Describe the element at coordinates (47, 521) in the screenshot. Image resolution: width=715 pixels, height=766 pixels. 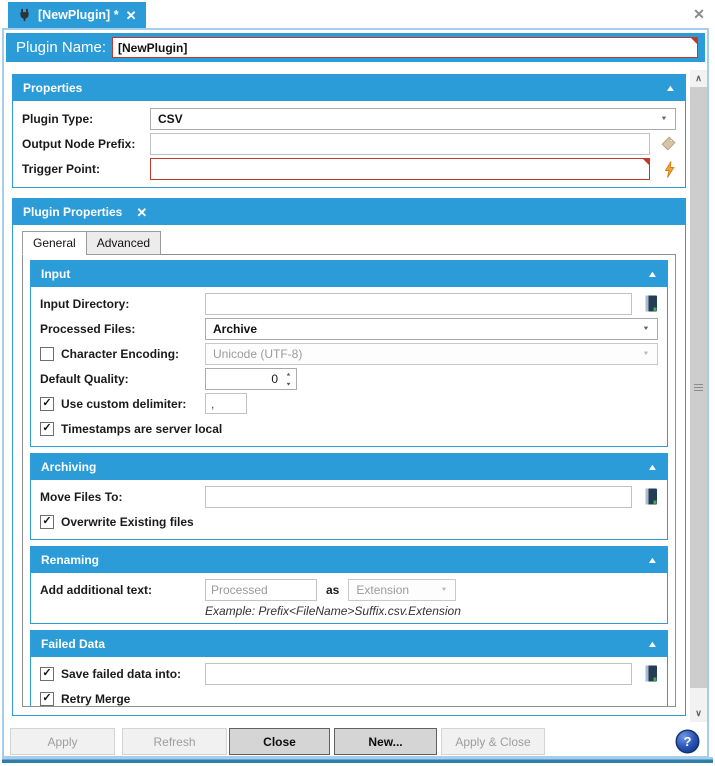
I see `overwrite-checkbox: ✓` at that location.